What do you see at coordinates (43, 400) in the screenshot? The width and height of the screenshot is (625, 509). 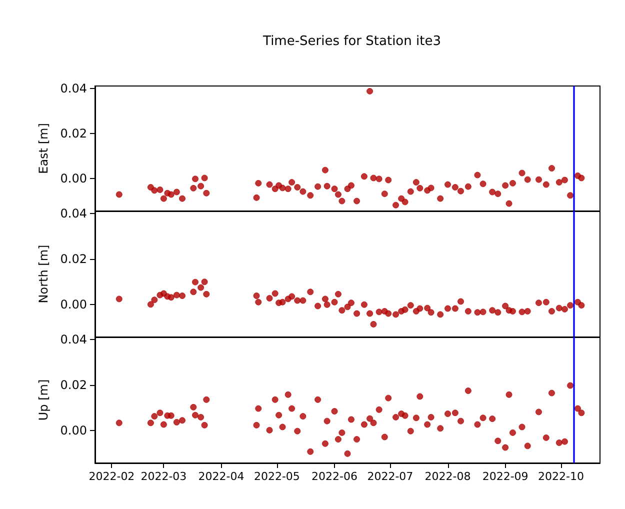 I see `y-axis-title: Up [m]` at bounding box center [43, 400].